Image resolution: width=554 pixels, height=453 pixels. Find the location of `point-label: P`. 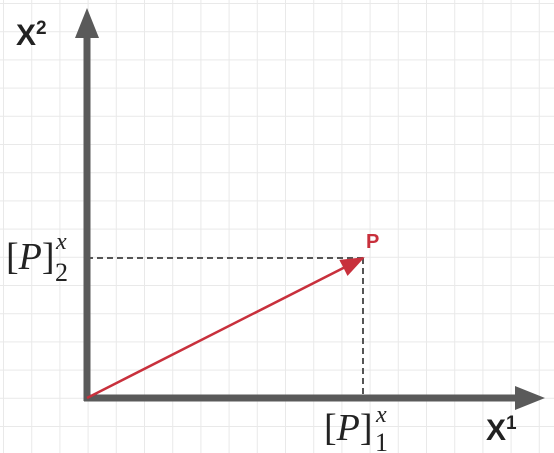

point-label: P is located at coordinates (372, 242).